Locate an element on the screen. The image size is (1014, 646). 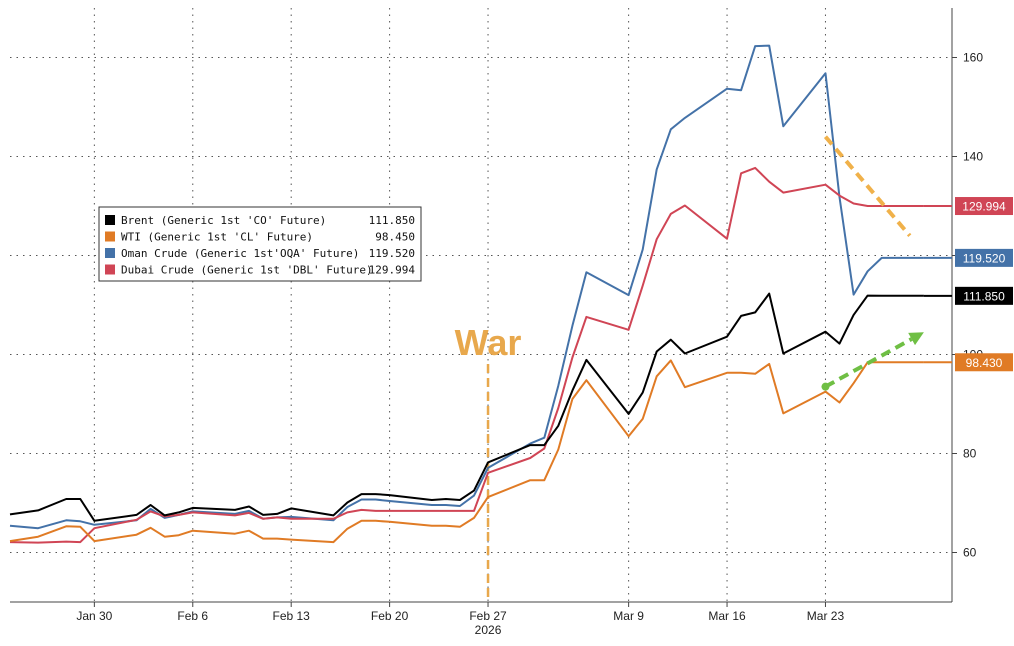
up-arrow-head is located at coordinates (916, 339).